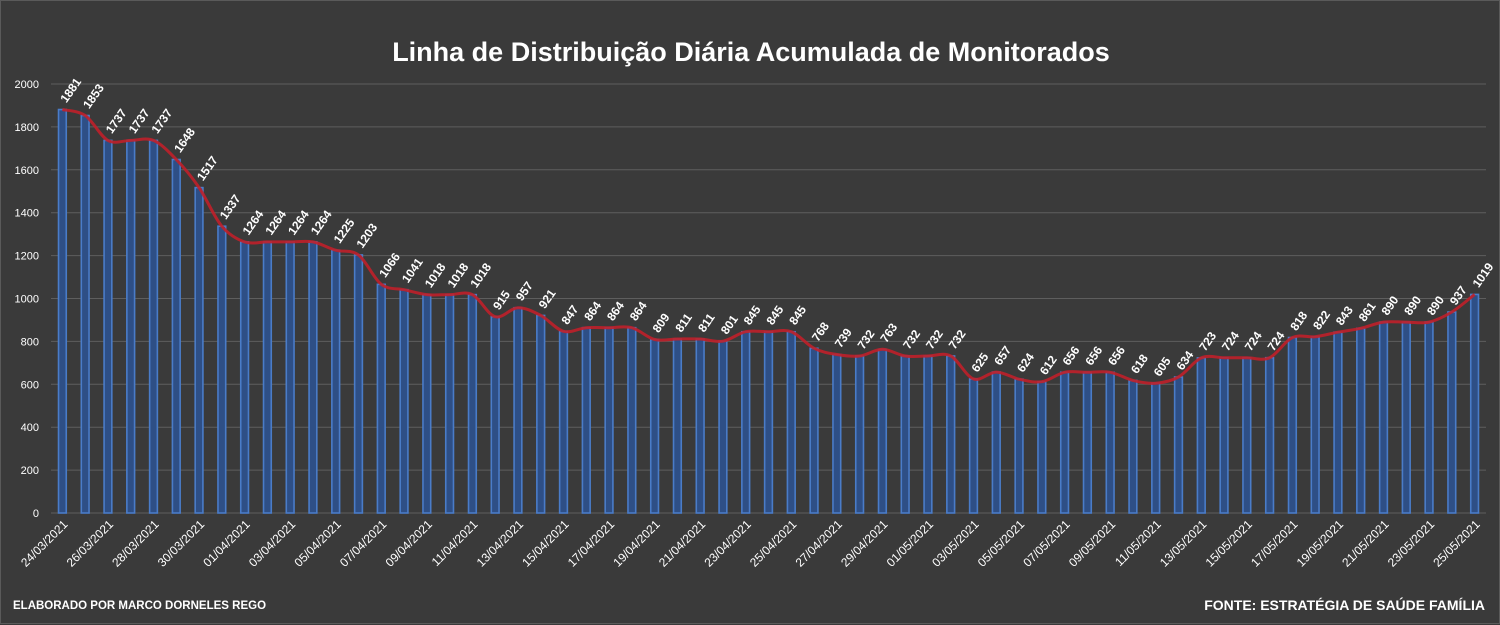 The width and height of the screenshot is (1500, 625). I want to click on x-tick-label: 21/05/2021, so click(1365, 543).